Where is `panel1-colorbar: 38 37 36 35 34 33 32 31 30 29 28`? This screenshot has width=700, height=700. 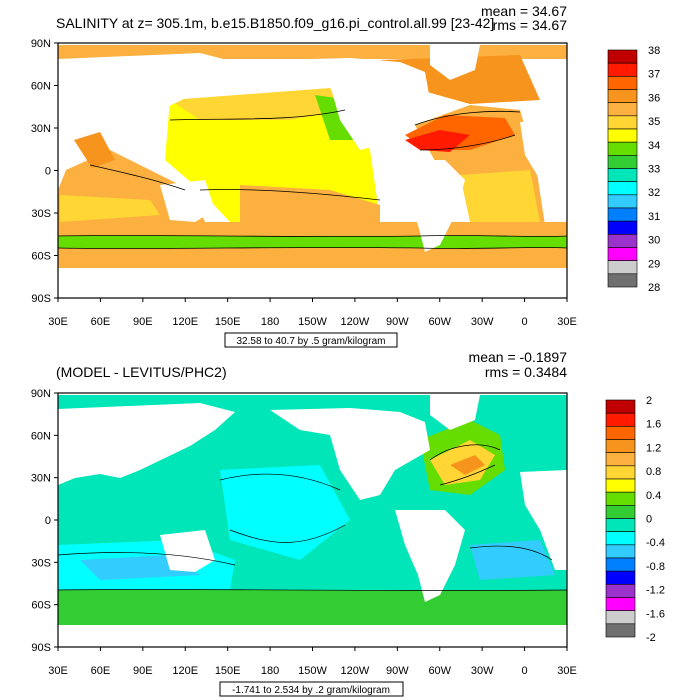
panel1-colorbar: 38 37 36 35 34 33 32 31 30 29 28 is located at coordinates (633, 169).